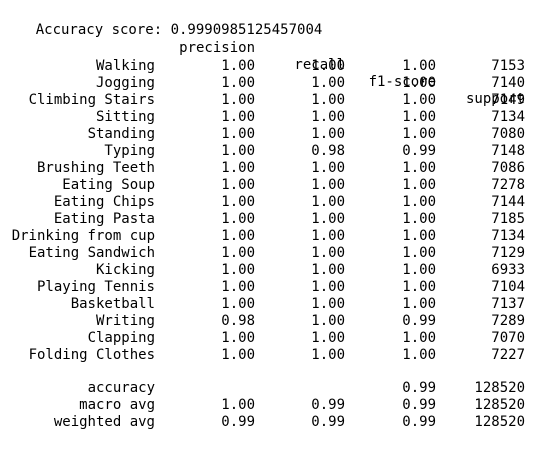  I want to click on class-support: 7153, so click(508, 66).